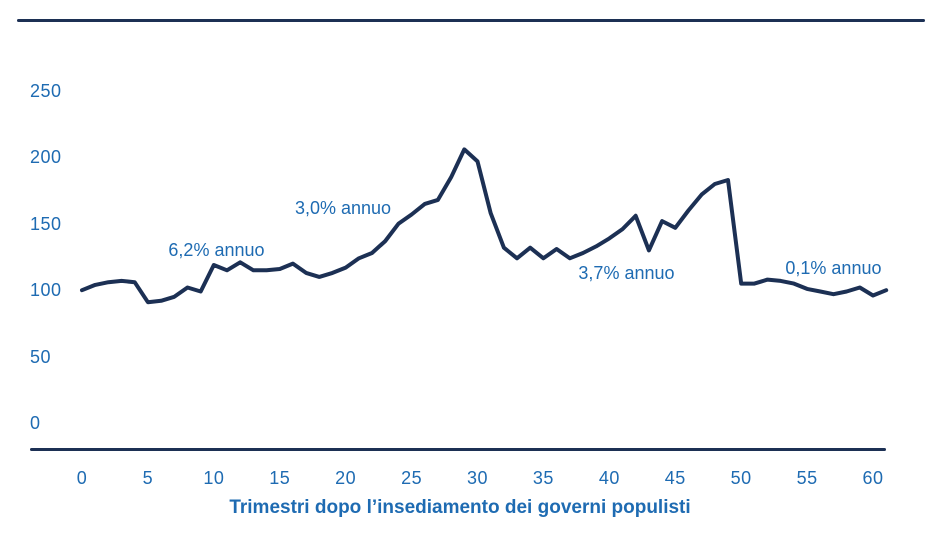 This screenshot has width=935, height=537. I want to click on y-axis-tick-label: 150, so click(46, 223).